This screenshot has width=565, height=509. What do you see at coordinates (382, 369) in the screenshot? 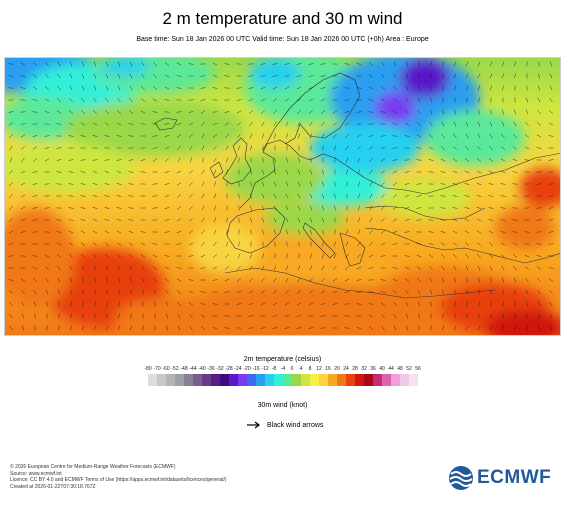
I see `legend-tick-label: 40` at bounding box center [382, 369].